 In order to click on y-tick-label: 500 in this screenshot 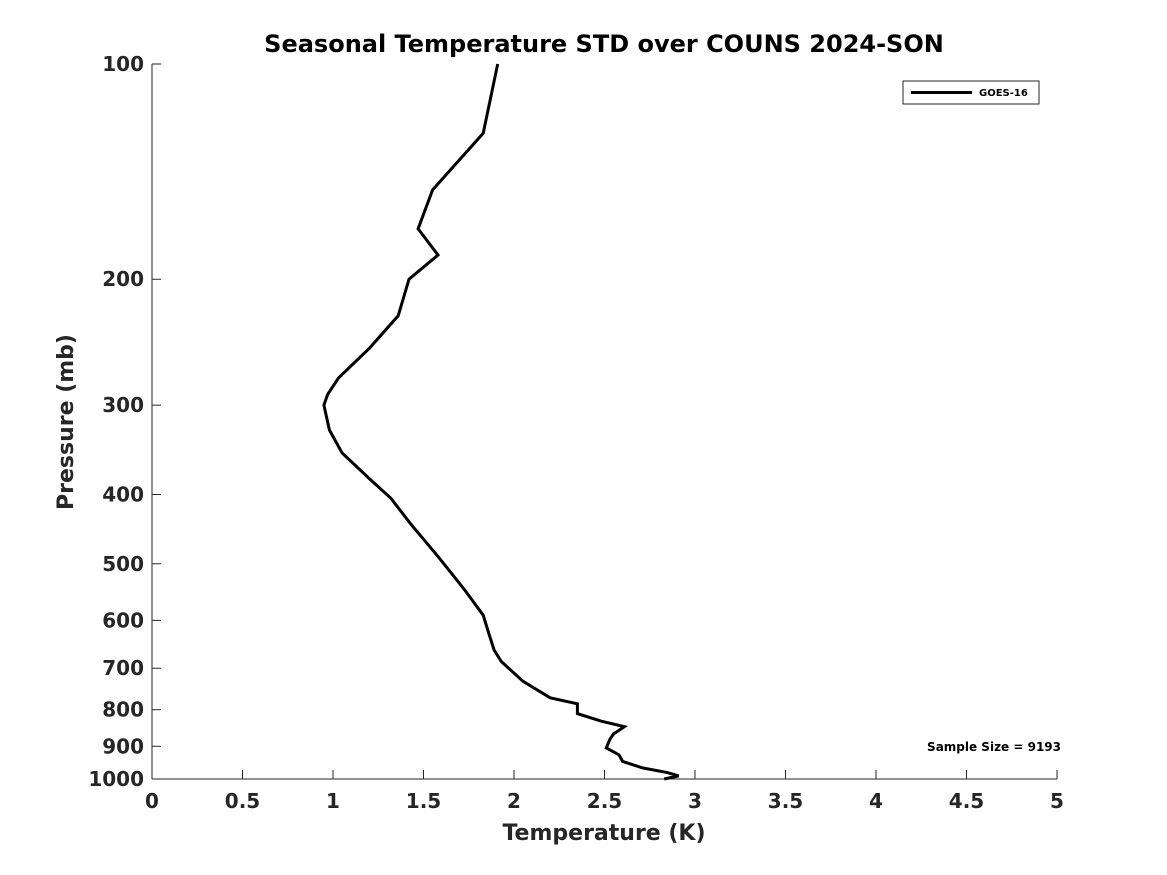, I will do `click(123, 564)`.